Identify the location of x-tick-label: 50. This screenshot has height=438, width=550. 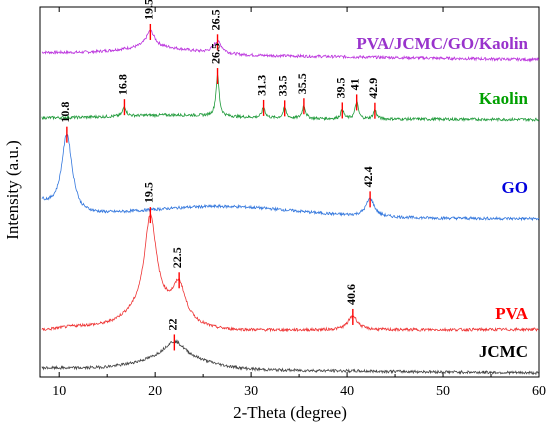
(443, 391).